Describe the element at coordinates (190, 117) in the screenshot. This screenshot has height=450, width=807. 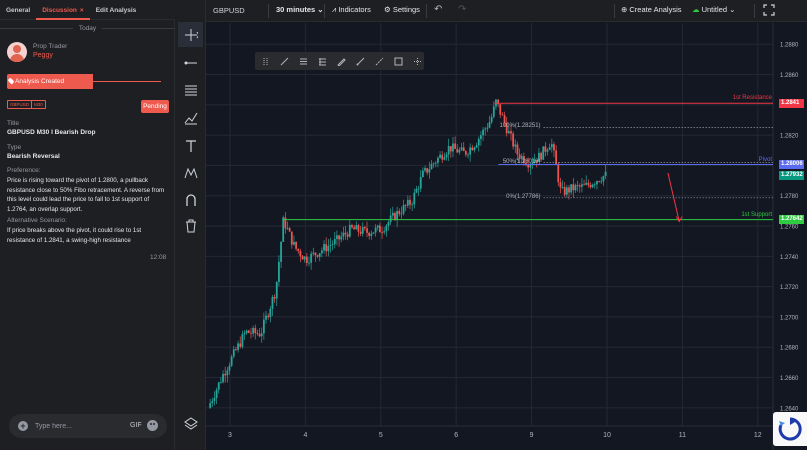
I see `pattern-tool` at that location.